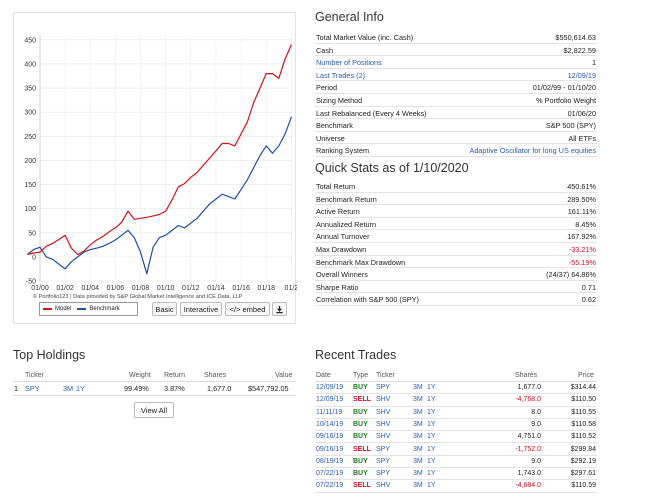  Describe the element at coordinates (456, 186) in the screenshot. I see `table-row: Total Return 450.61%` at that location.